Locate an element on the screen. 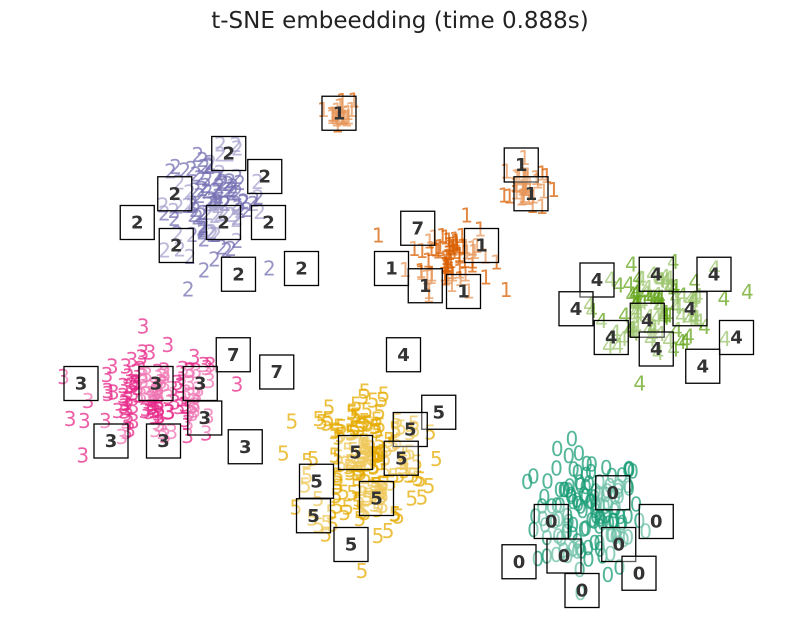 This screenshot has width=800, height=635. thumbnail-digit-image: 2 is located at coordinates (268, 223).